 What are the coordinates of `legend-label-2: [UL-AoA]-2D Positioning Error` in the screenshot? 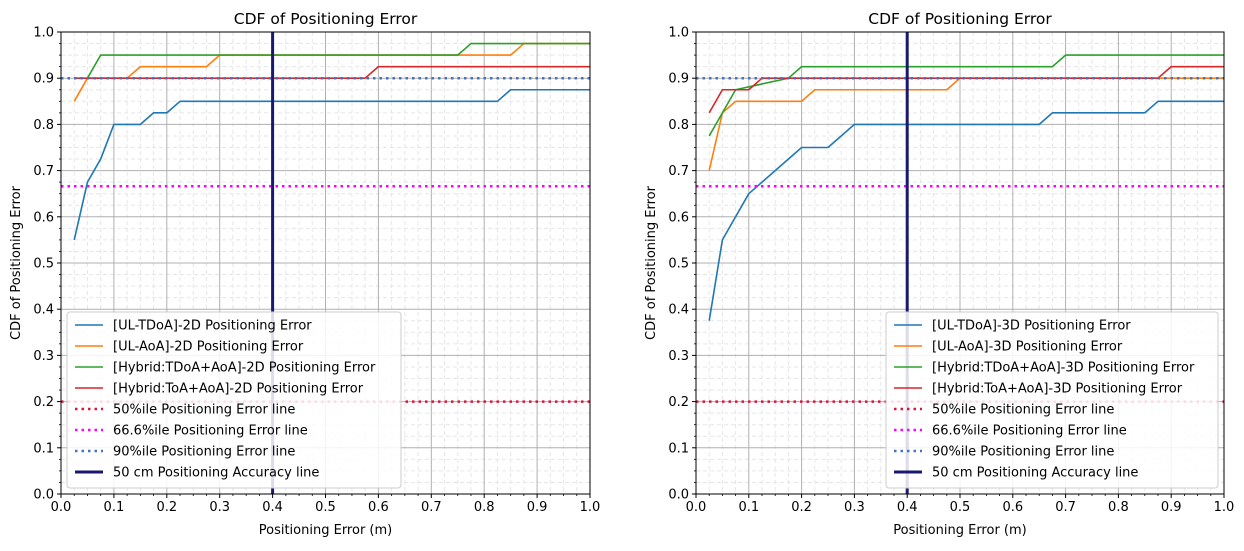 It's located at (208, 347).